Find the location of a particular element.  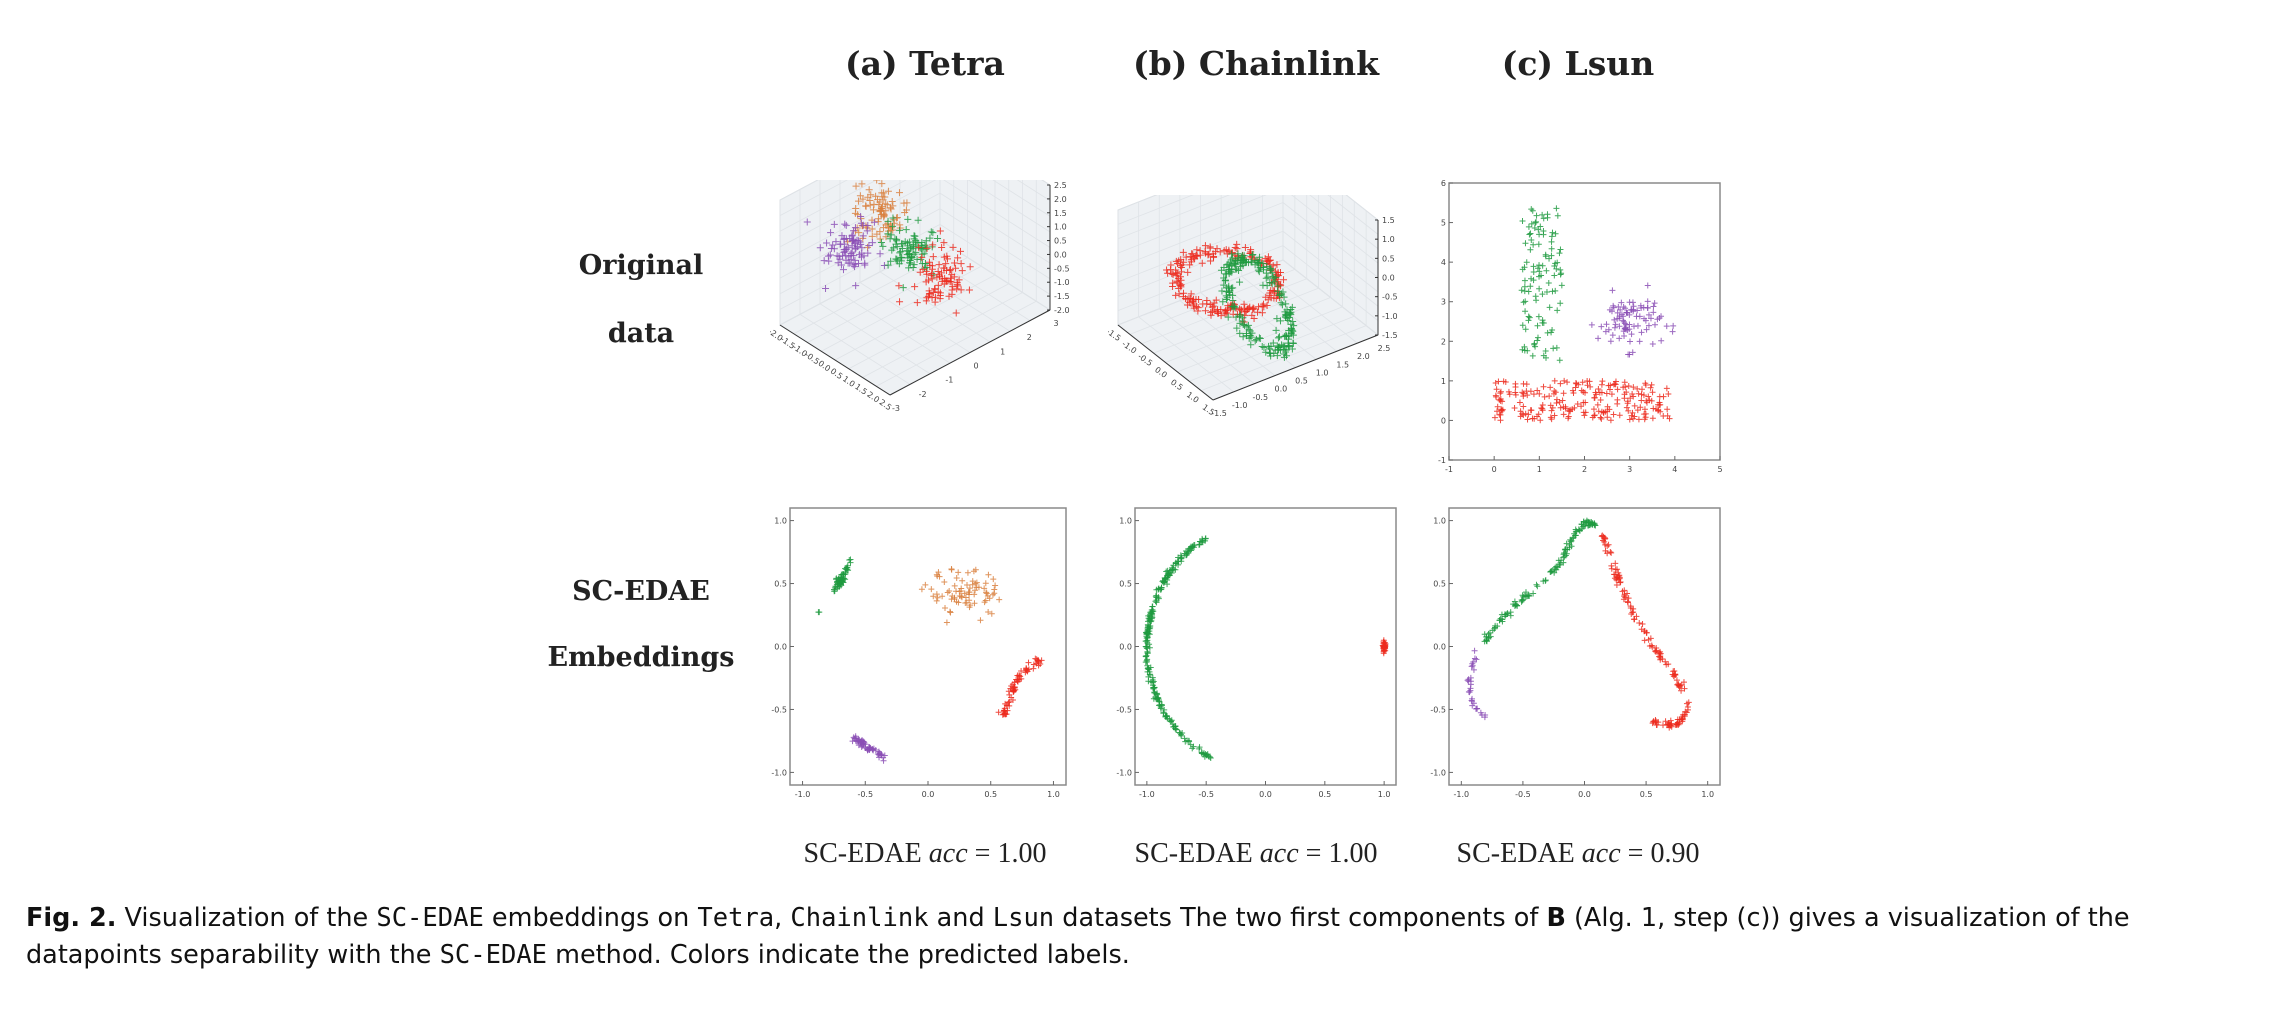

x-tick-label: 5 is located at coordinates (1719, 469).